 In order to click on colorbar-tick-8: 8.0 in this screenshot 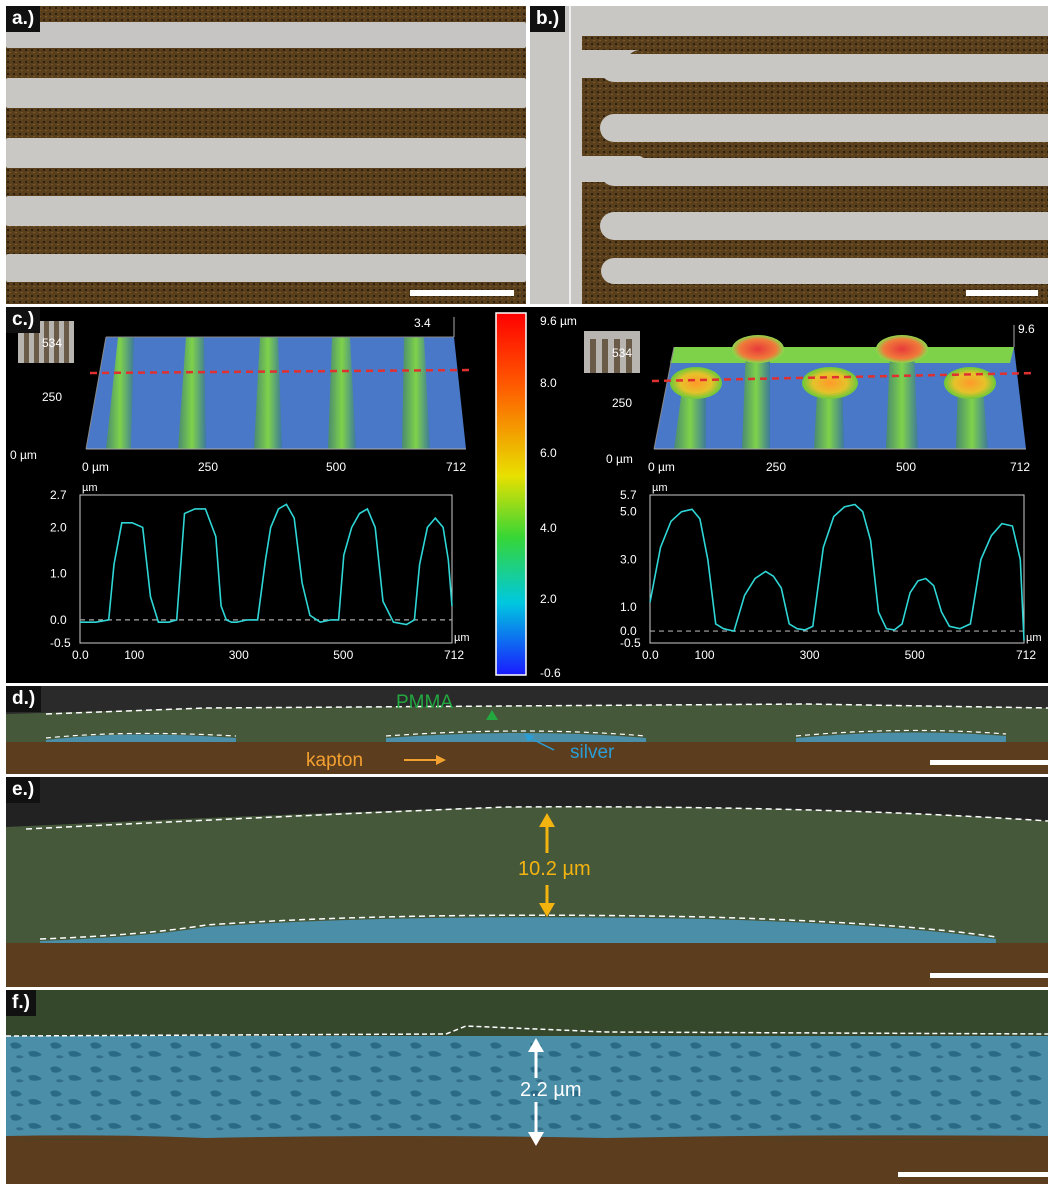, I will do `click(548, 383)`.